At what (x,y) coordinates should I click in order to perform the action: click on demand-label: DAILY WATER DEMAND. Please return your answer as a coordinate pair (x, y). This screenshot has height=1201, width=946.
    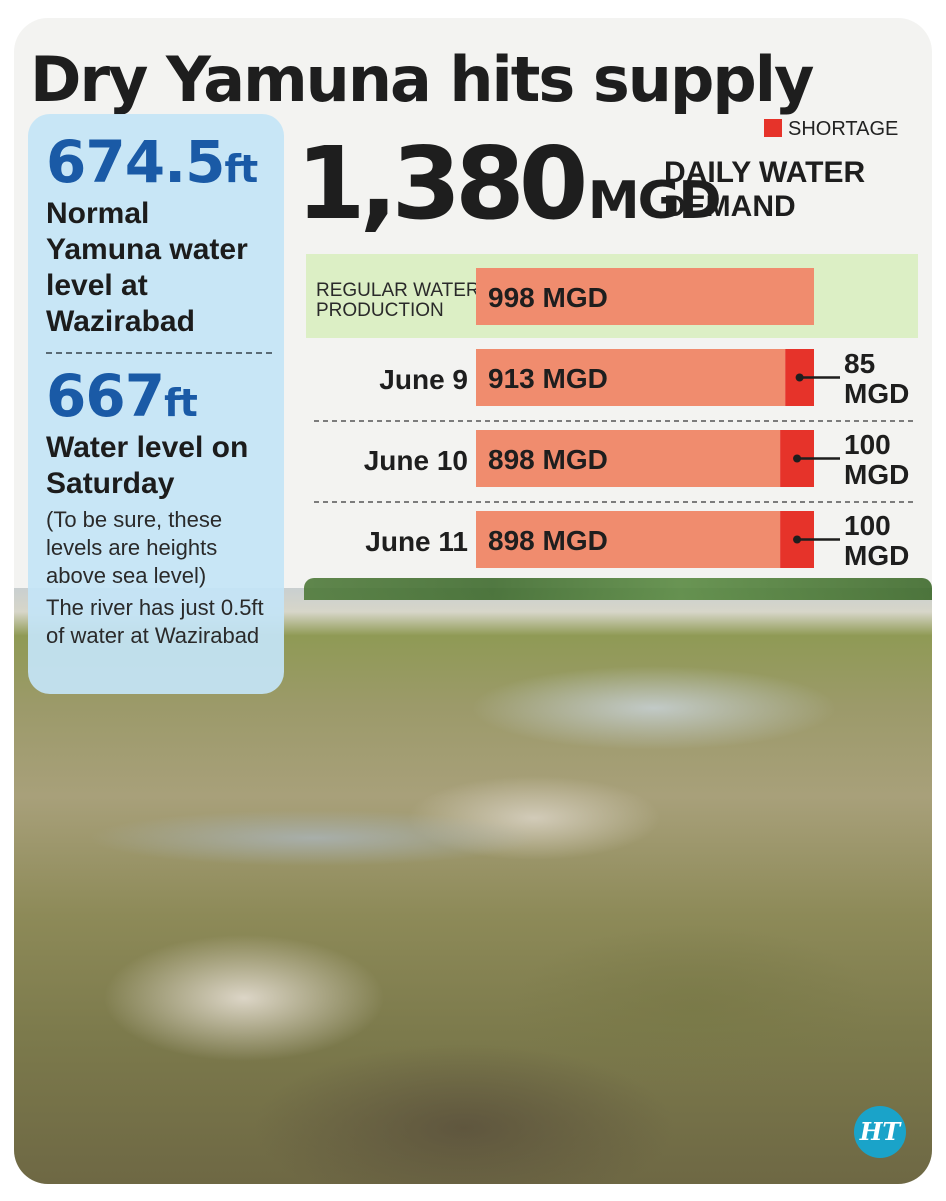
    Looking at the image, I should click on (765, 189).